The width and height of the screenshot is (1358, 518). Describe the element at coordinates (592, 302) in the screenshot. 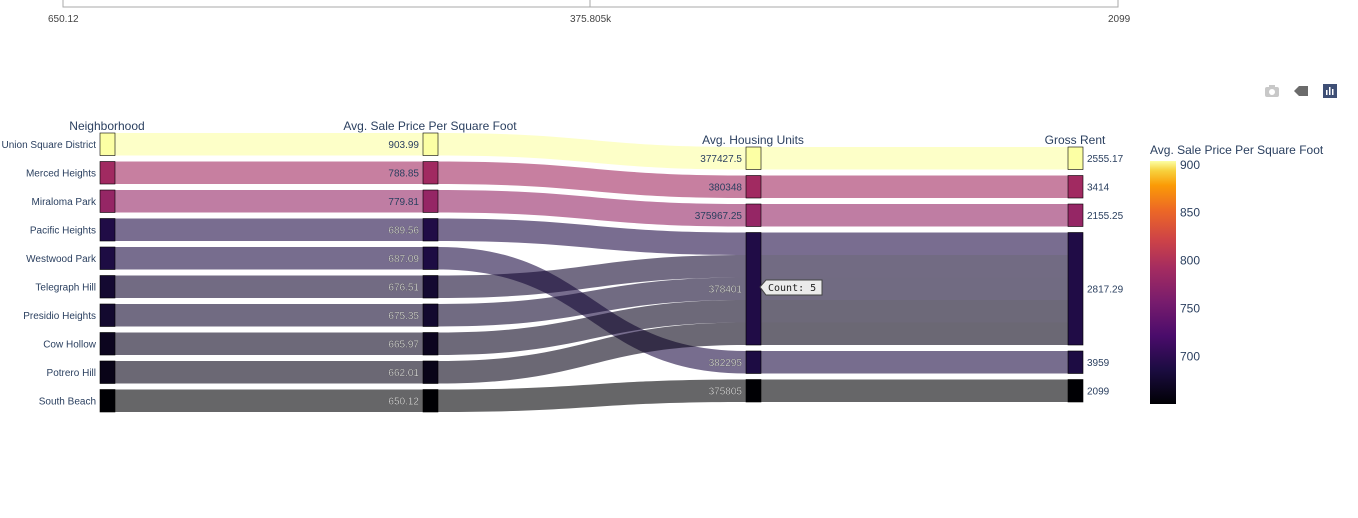

I see `ribbon-presidio-heights-seg2` at that location.